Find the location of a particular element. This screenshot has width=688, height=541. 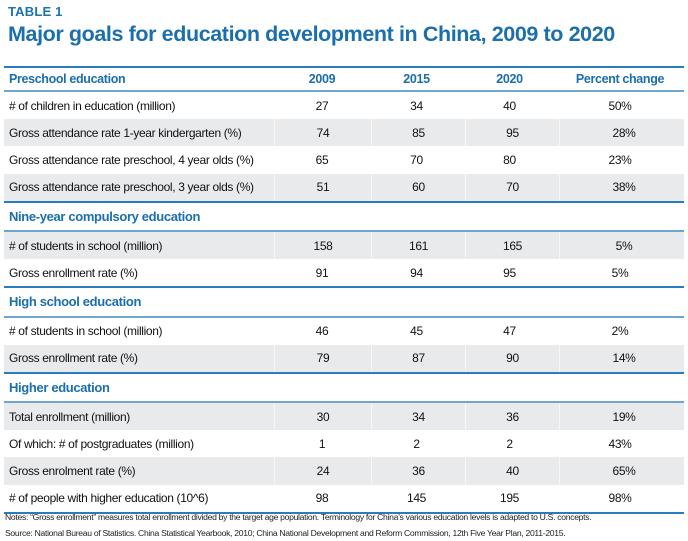

table-cell: 23% is located at coordinates (620, 159).